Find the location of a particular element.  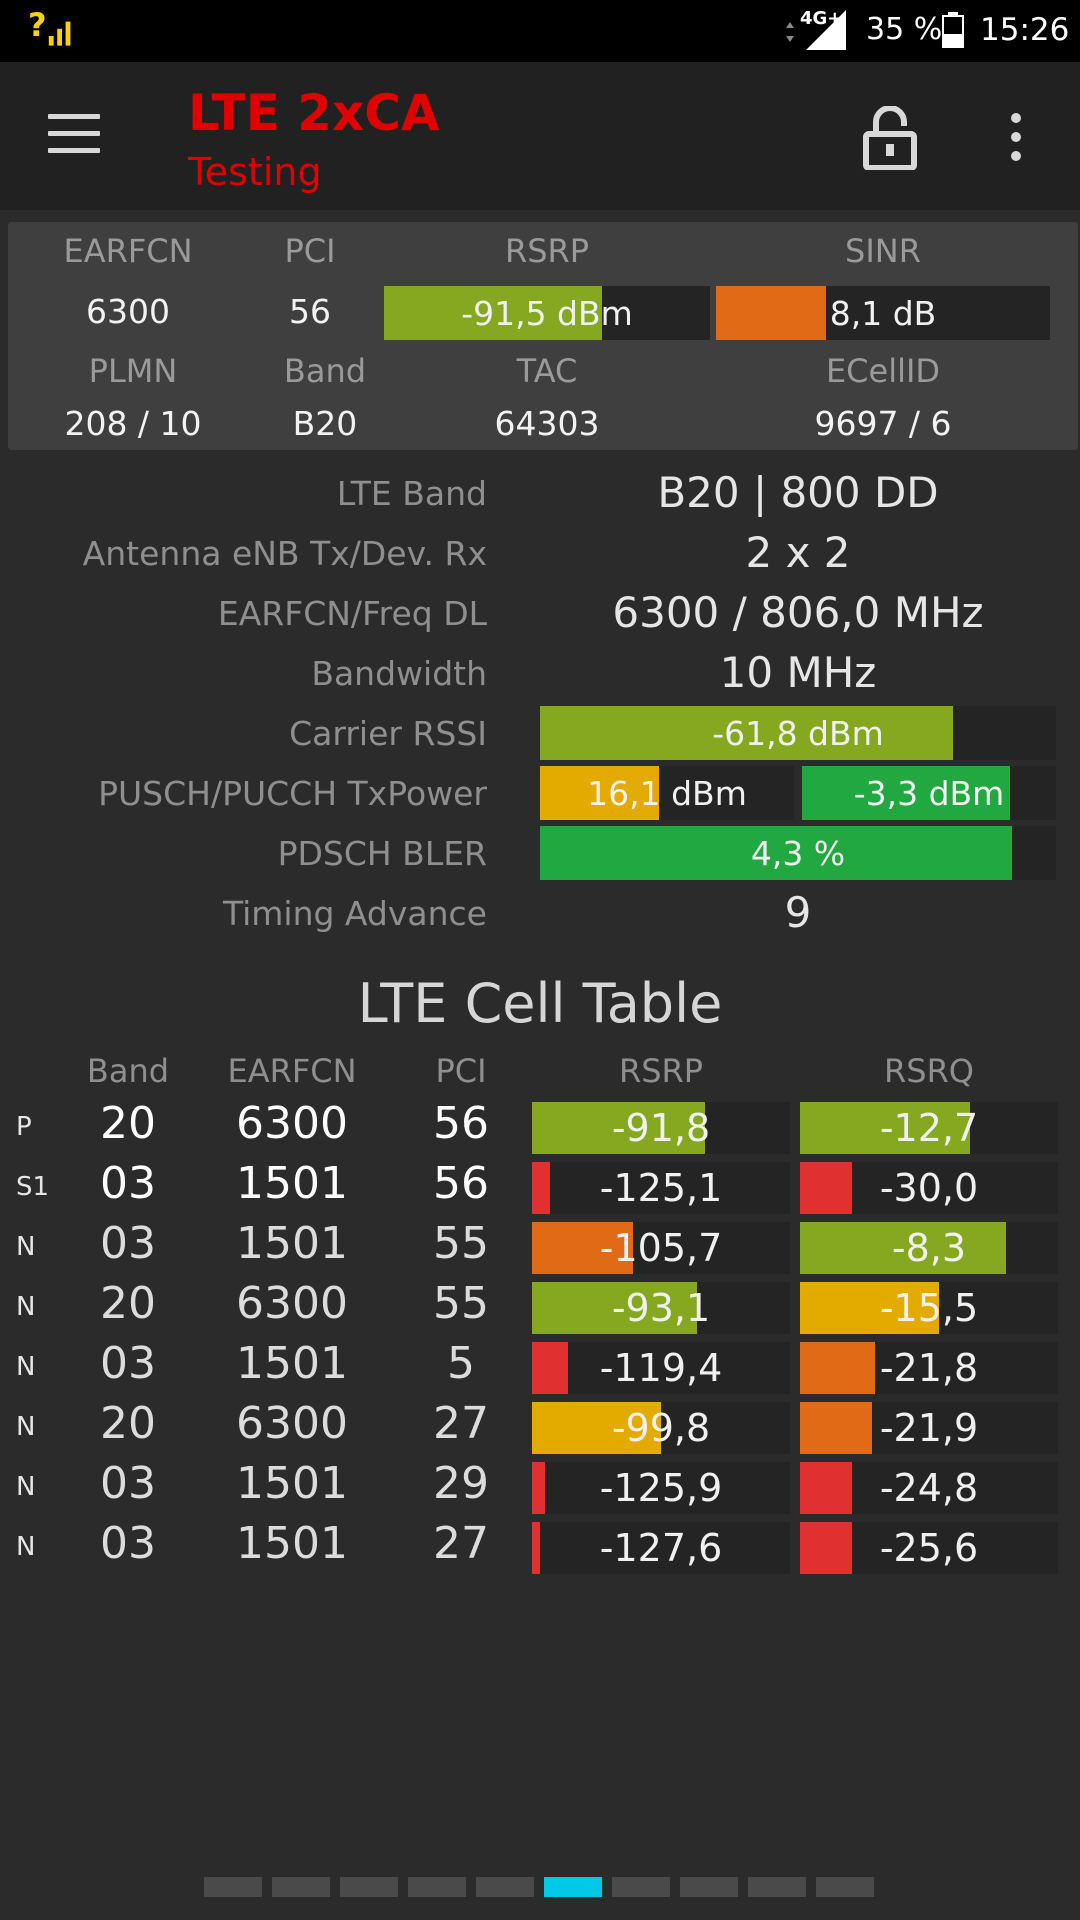

row-rsrq-value: -25,6 is located at coordinates (929, 1548).